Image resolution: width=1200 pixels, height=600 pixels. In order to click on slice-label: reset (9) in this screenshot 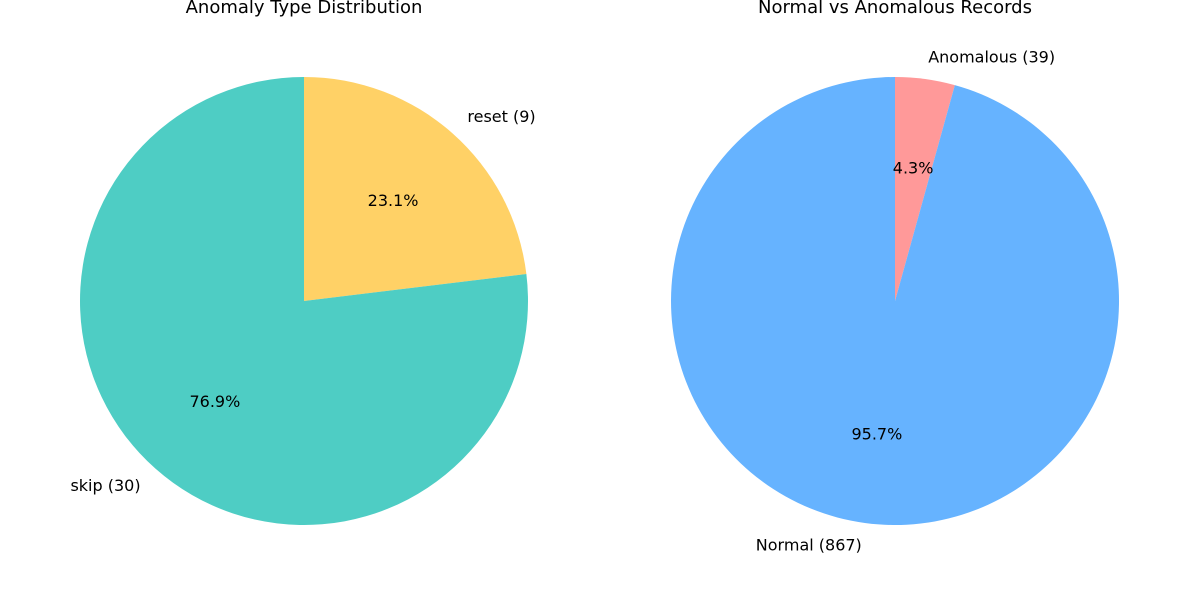, I will do `click(501, 116)`.